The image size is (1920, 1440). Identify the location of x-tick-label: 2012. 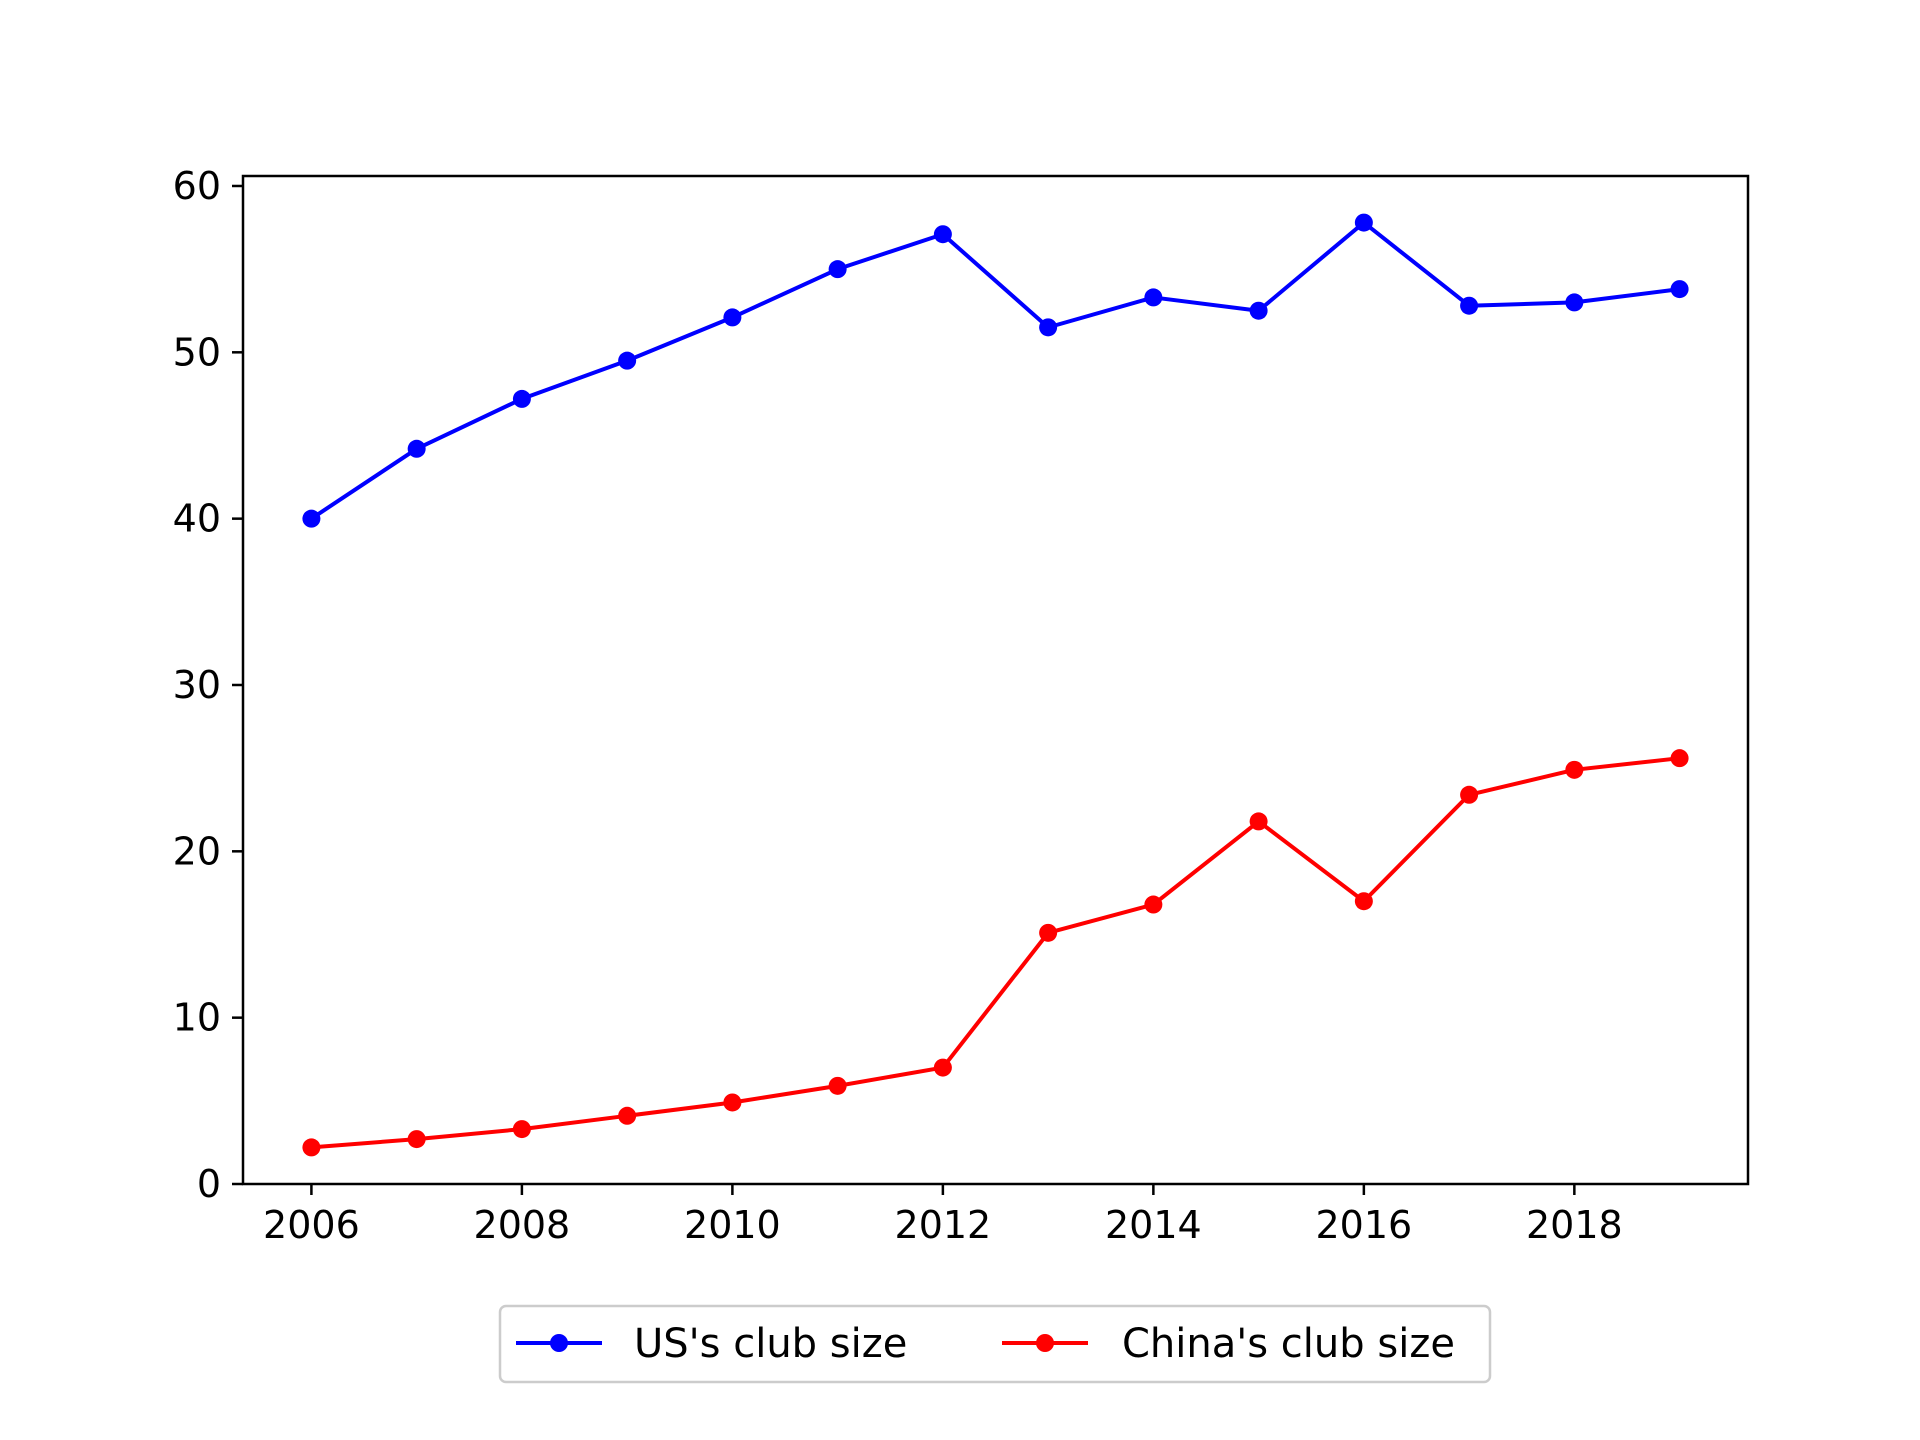
(943, 1225).